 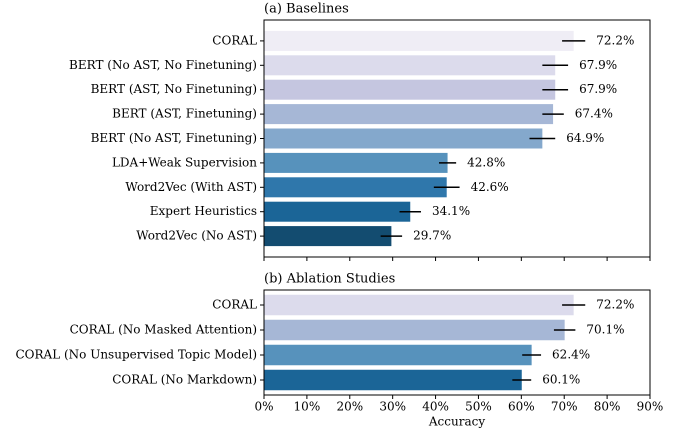 I want to click on x-tick-label: 30%, so click(x=392, y=407).